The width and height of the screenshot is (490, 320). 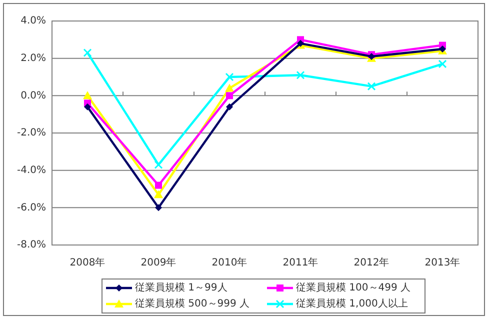 I want to click on legend-label: 従業員規模 500～999 人, so click(x=192, y=304).